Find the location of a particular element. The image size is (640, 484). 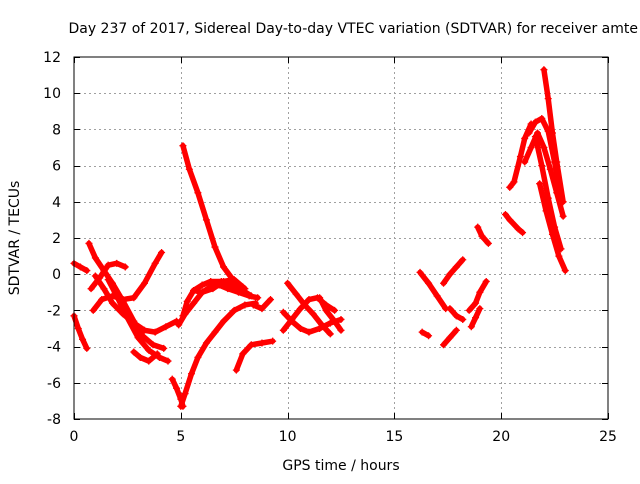

y-tick-label: -4 is located at coordinates (54, 348).